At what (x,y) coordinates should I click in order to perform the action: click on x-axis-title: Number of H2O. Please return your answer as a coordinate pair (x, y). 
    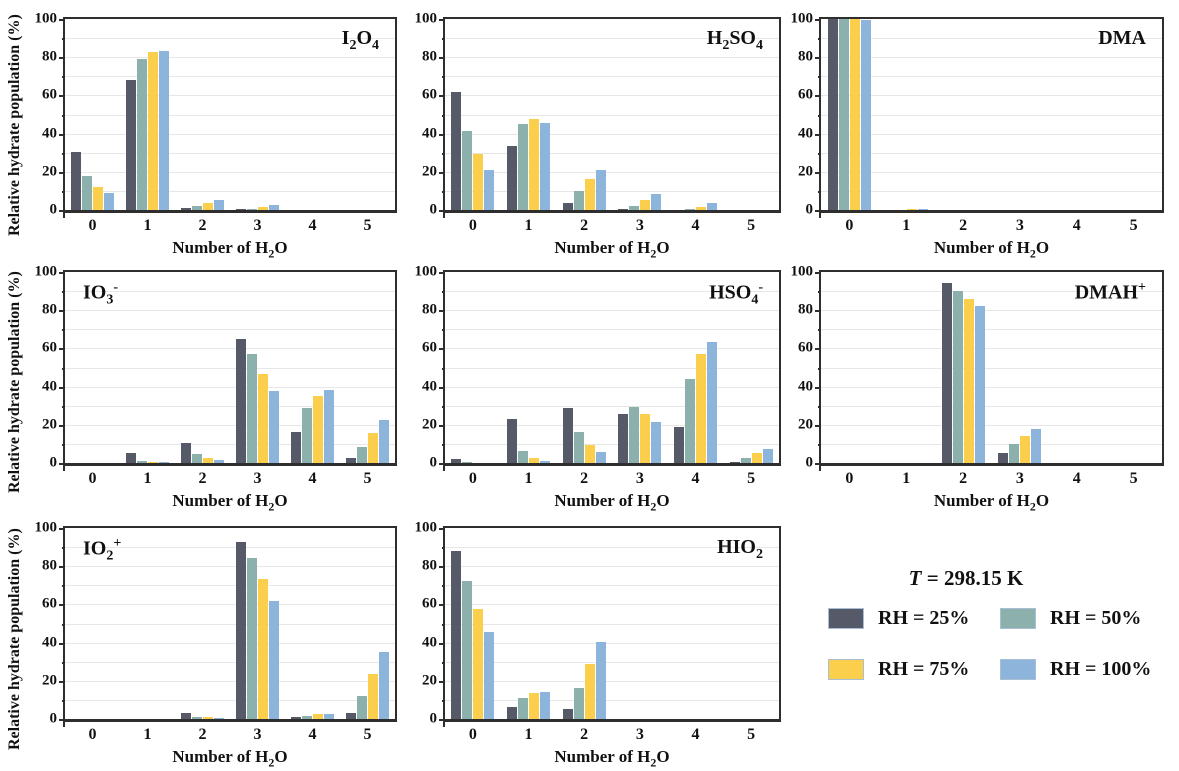
    Looking at the image, I should click on (230, 249).